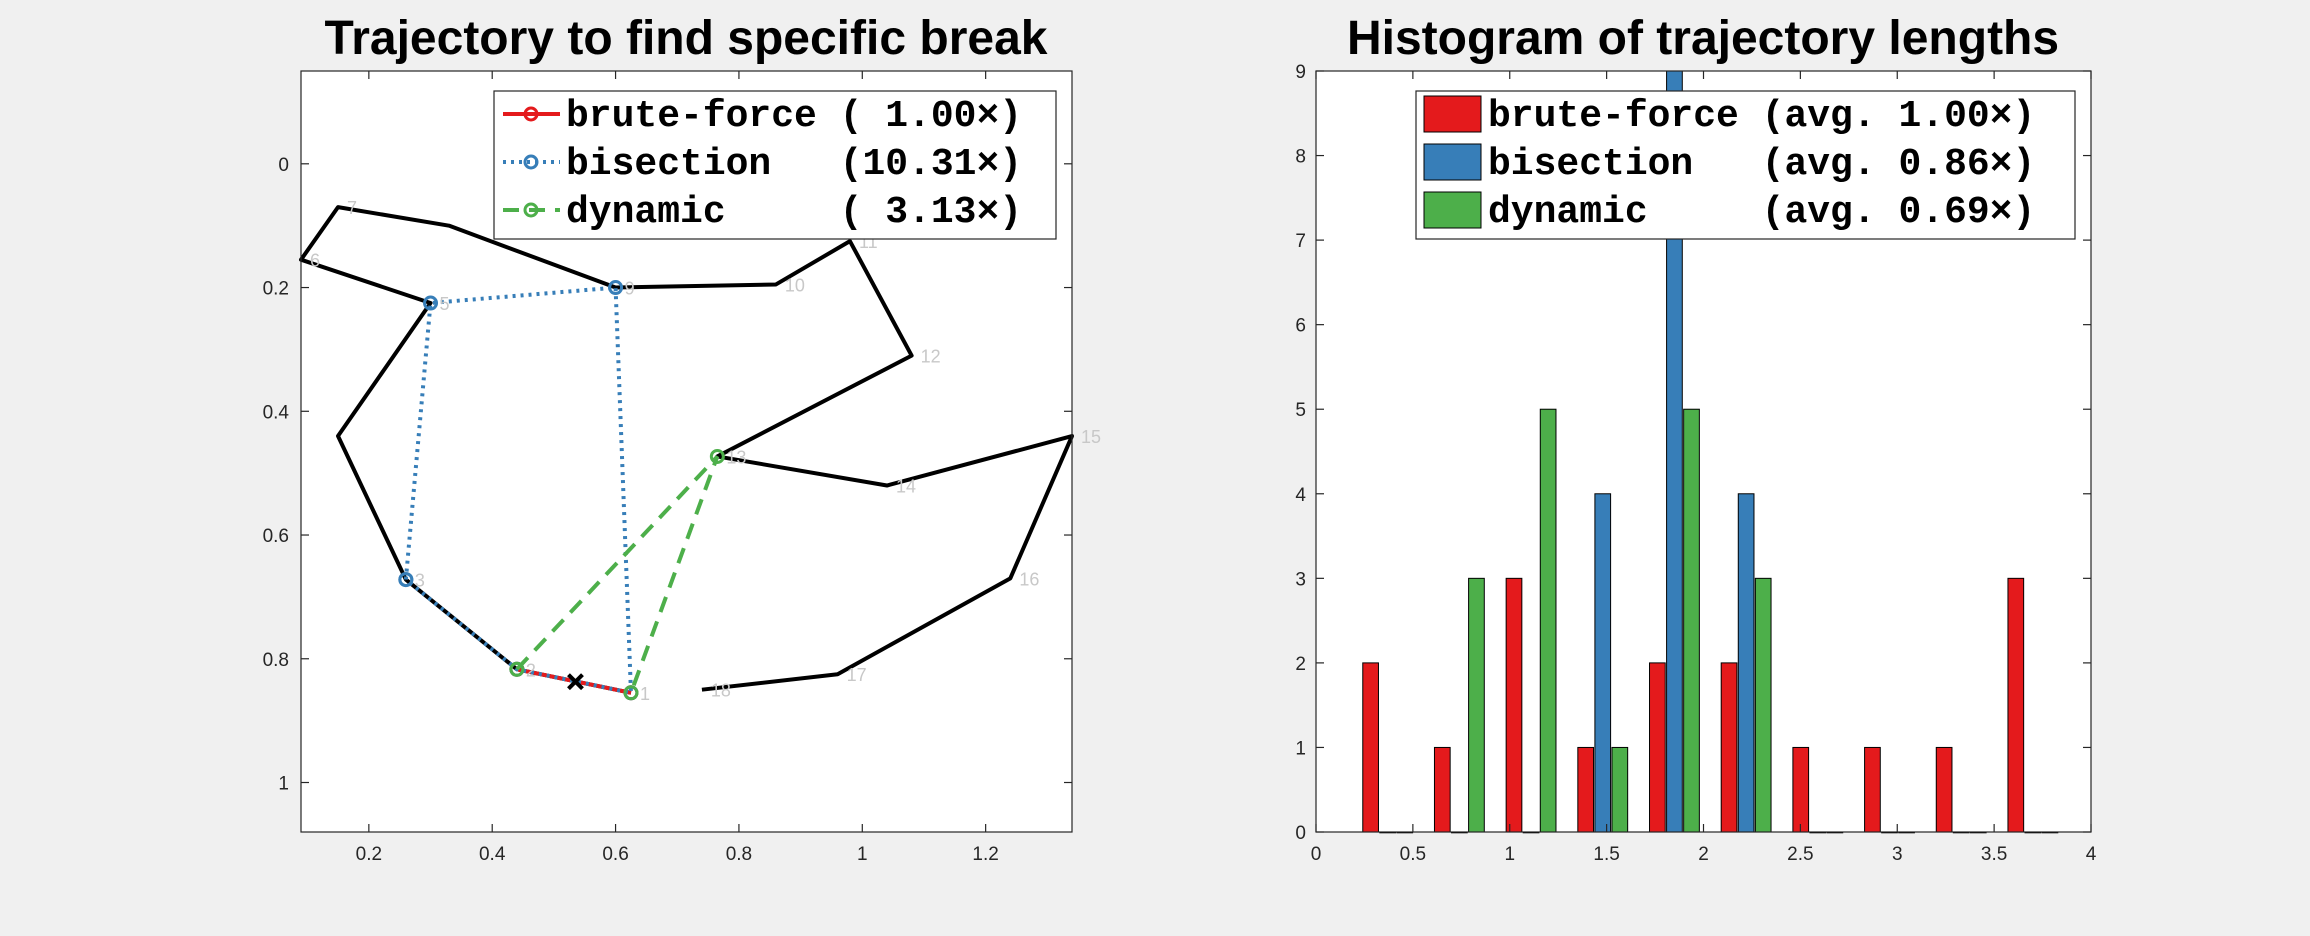  What do you see at coordinates (630, 289) in the screenshot?
I see `node-label: 9` at bounding box center [630, 289].